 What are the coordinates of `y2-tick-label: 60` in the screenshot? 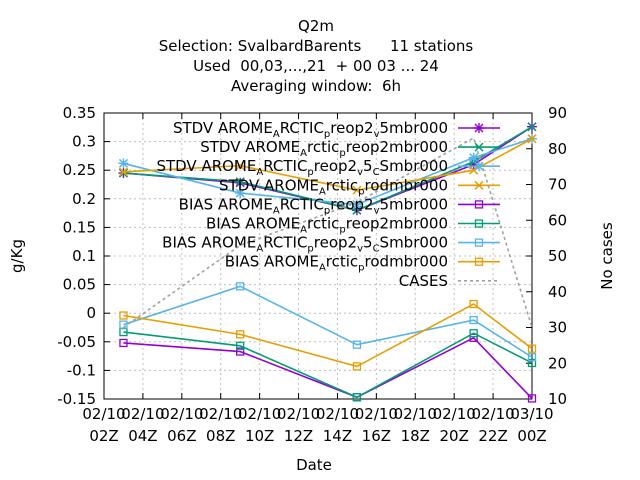 It's located at (557, 220).